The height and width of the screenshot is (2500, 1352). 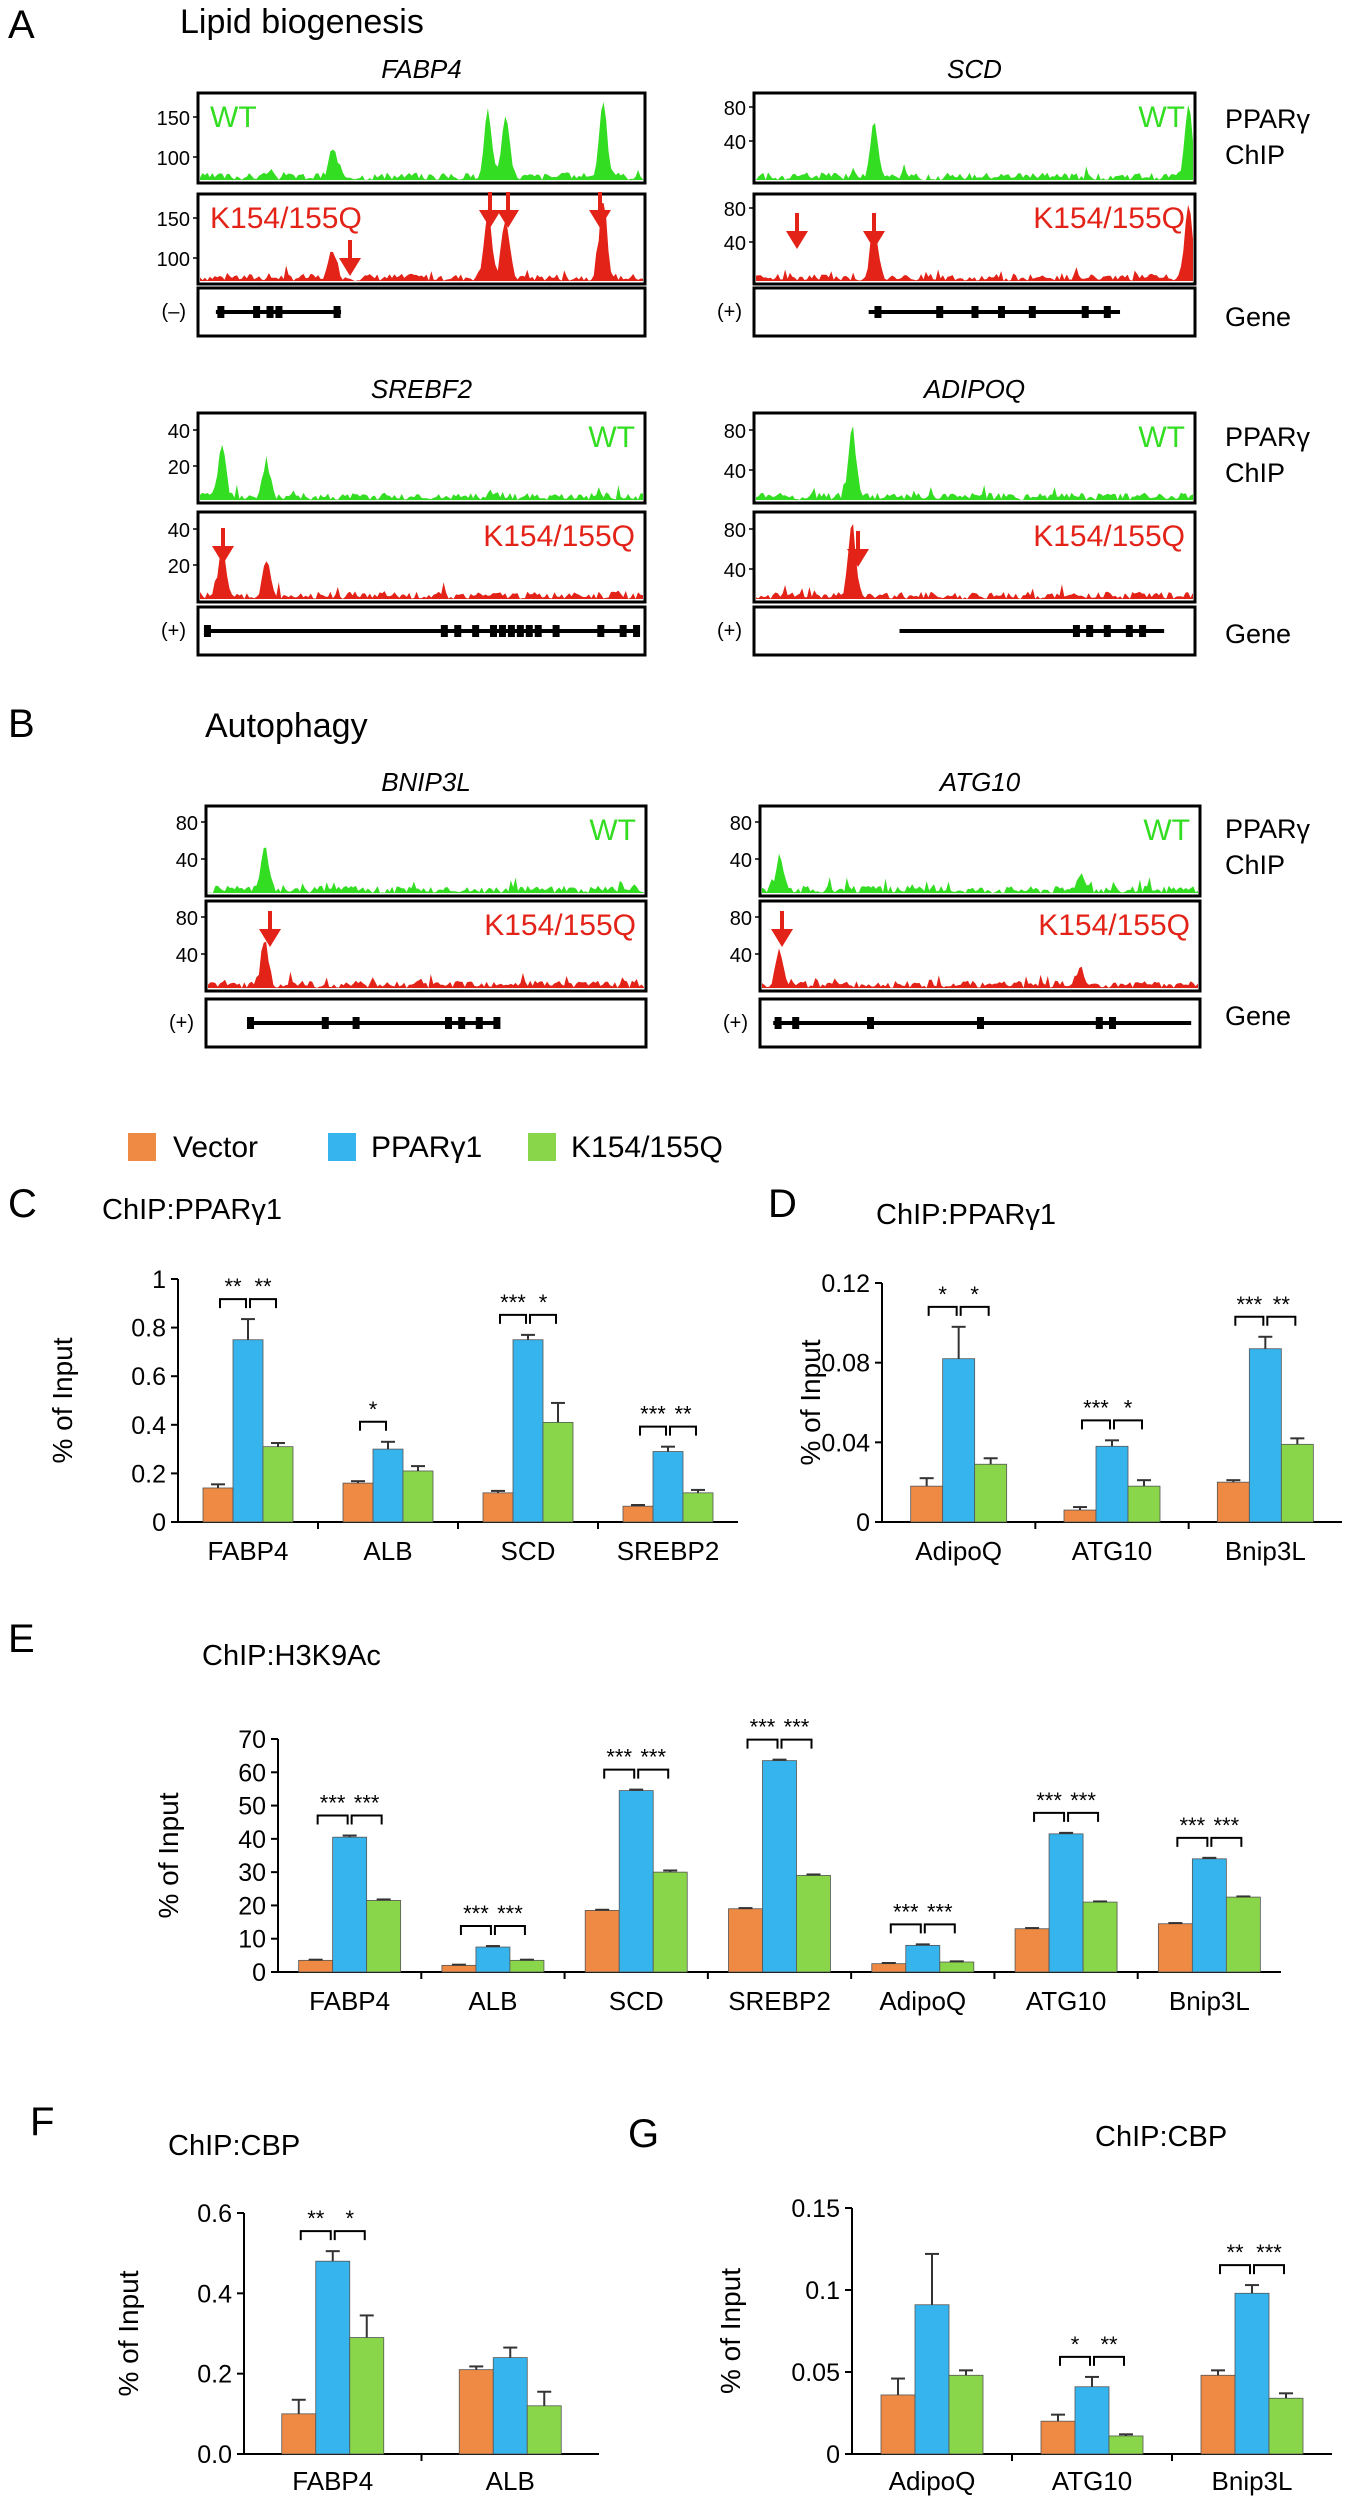 I want to click on y-tick-label: 40, so click(x=252, y=1840).